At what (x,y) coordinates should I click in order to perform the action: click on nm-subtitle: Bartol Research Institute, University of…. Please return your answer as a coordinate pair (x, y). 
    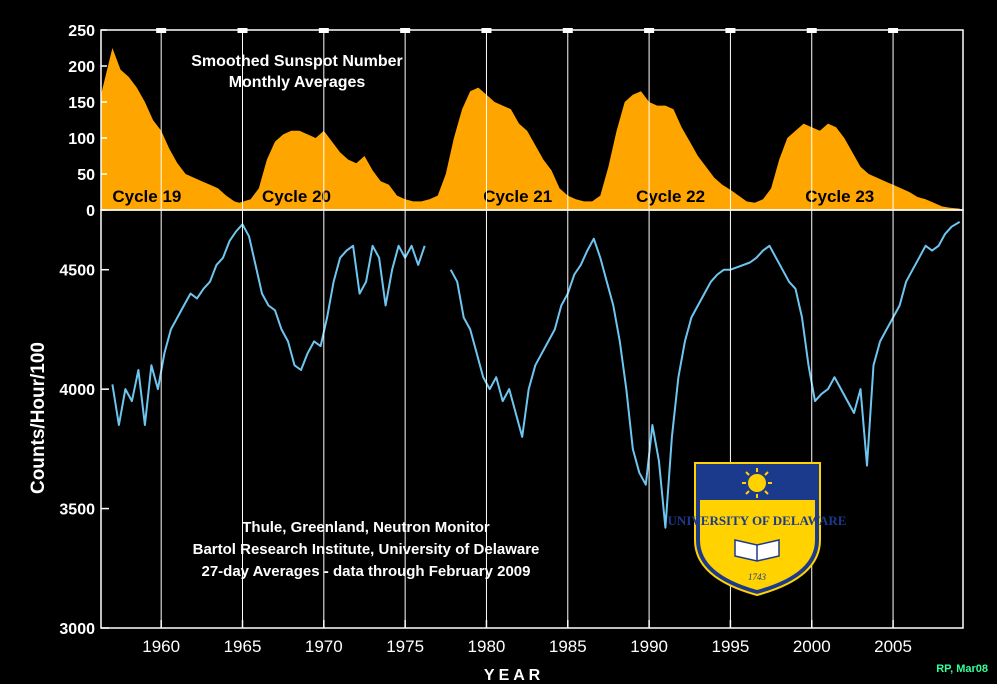
    Looking at the image, I should click on (366, 549).